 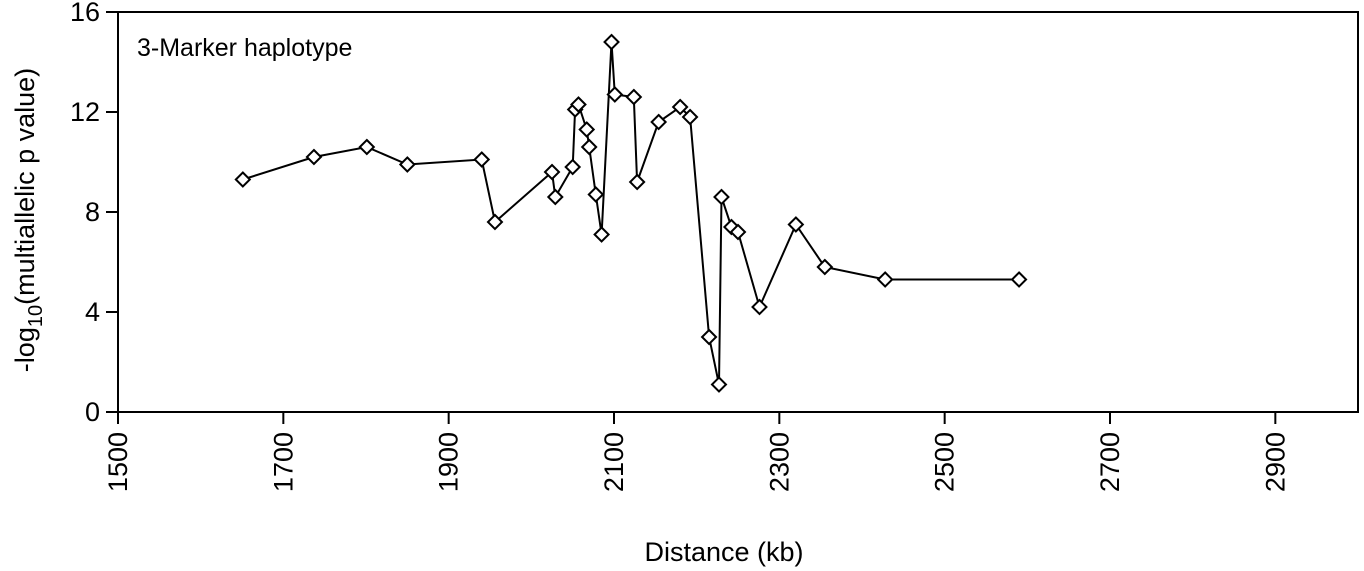 I want to click on y-axis-label: -log10(multiallelic p value), so click(x=28, y=220).